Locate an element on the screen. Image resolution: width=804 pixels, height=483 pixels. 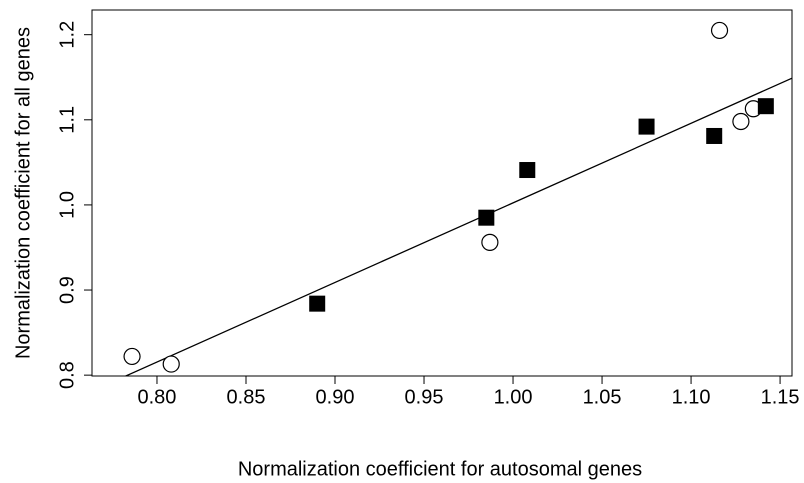
x-tick-label: 0.95 is located at coordinates (424, 397).